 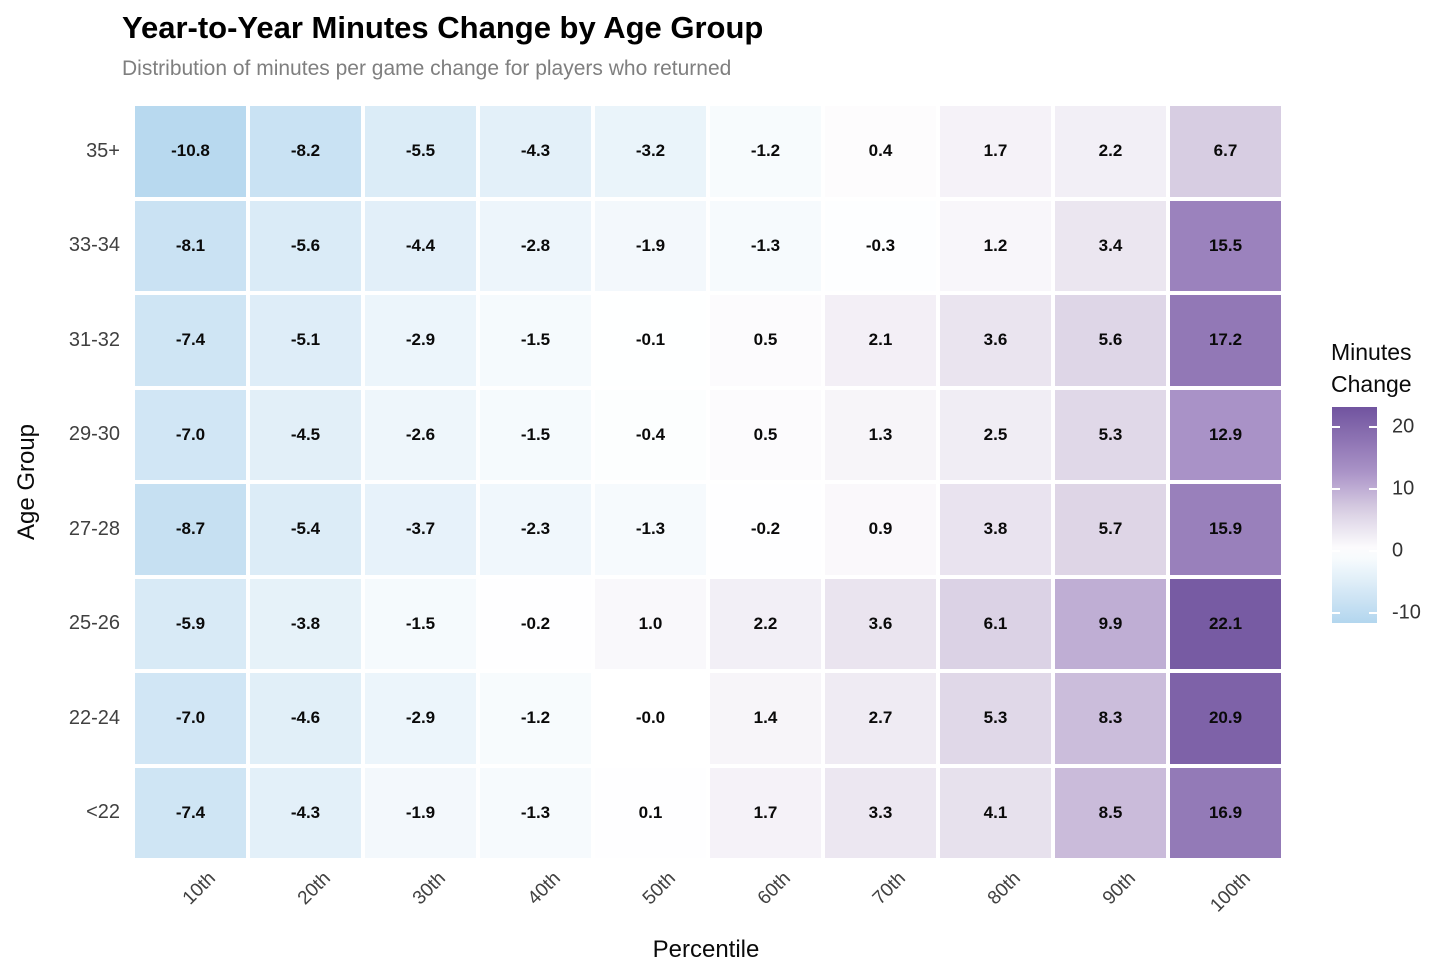 What do you see at coordinates (190, 623) in the screenshot?
I see `heatmap-cell: -5.9` at bounding box center [190, 623].